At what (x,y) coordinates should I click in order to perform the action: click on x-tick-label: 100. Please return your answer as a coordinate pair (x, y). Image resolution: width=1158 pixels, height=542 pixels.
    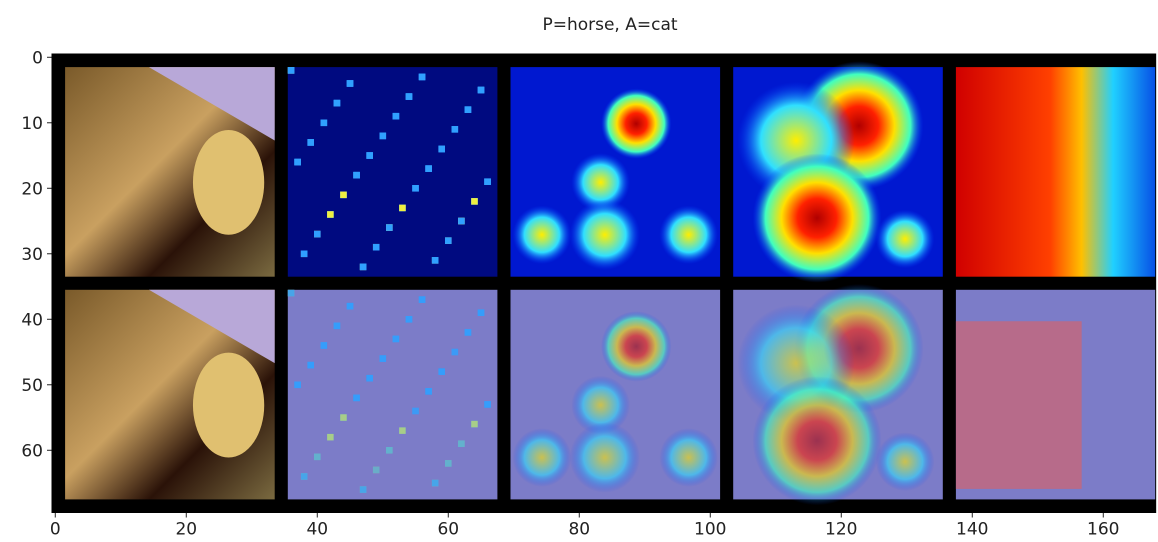
    Looking at the image, I should click on (710, 529).